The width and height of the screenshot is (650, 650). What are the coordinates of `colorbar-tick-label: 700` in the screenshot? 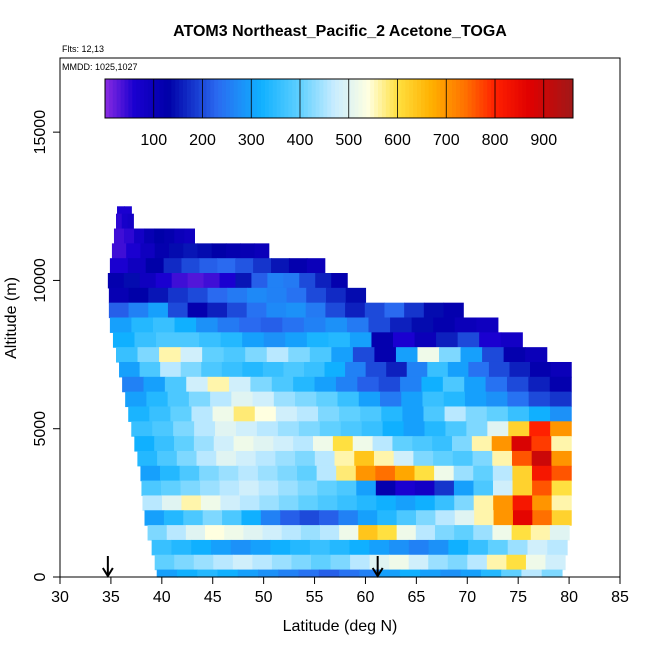 It's located at (446, 140).